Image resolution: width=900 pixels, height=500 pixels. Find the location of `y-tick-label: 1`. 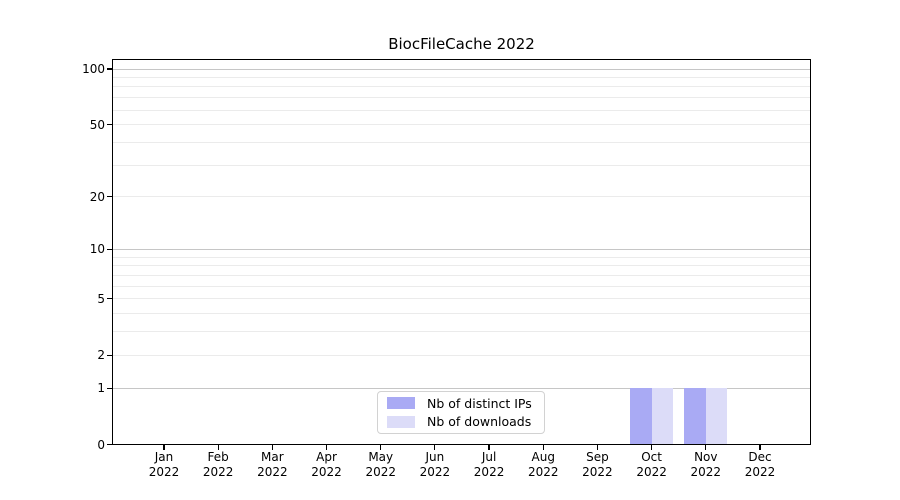

y-tick-label: 1 is located at coordinates (101, 388).